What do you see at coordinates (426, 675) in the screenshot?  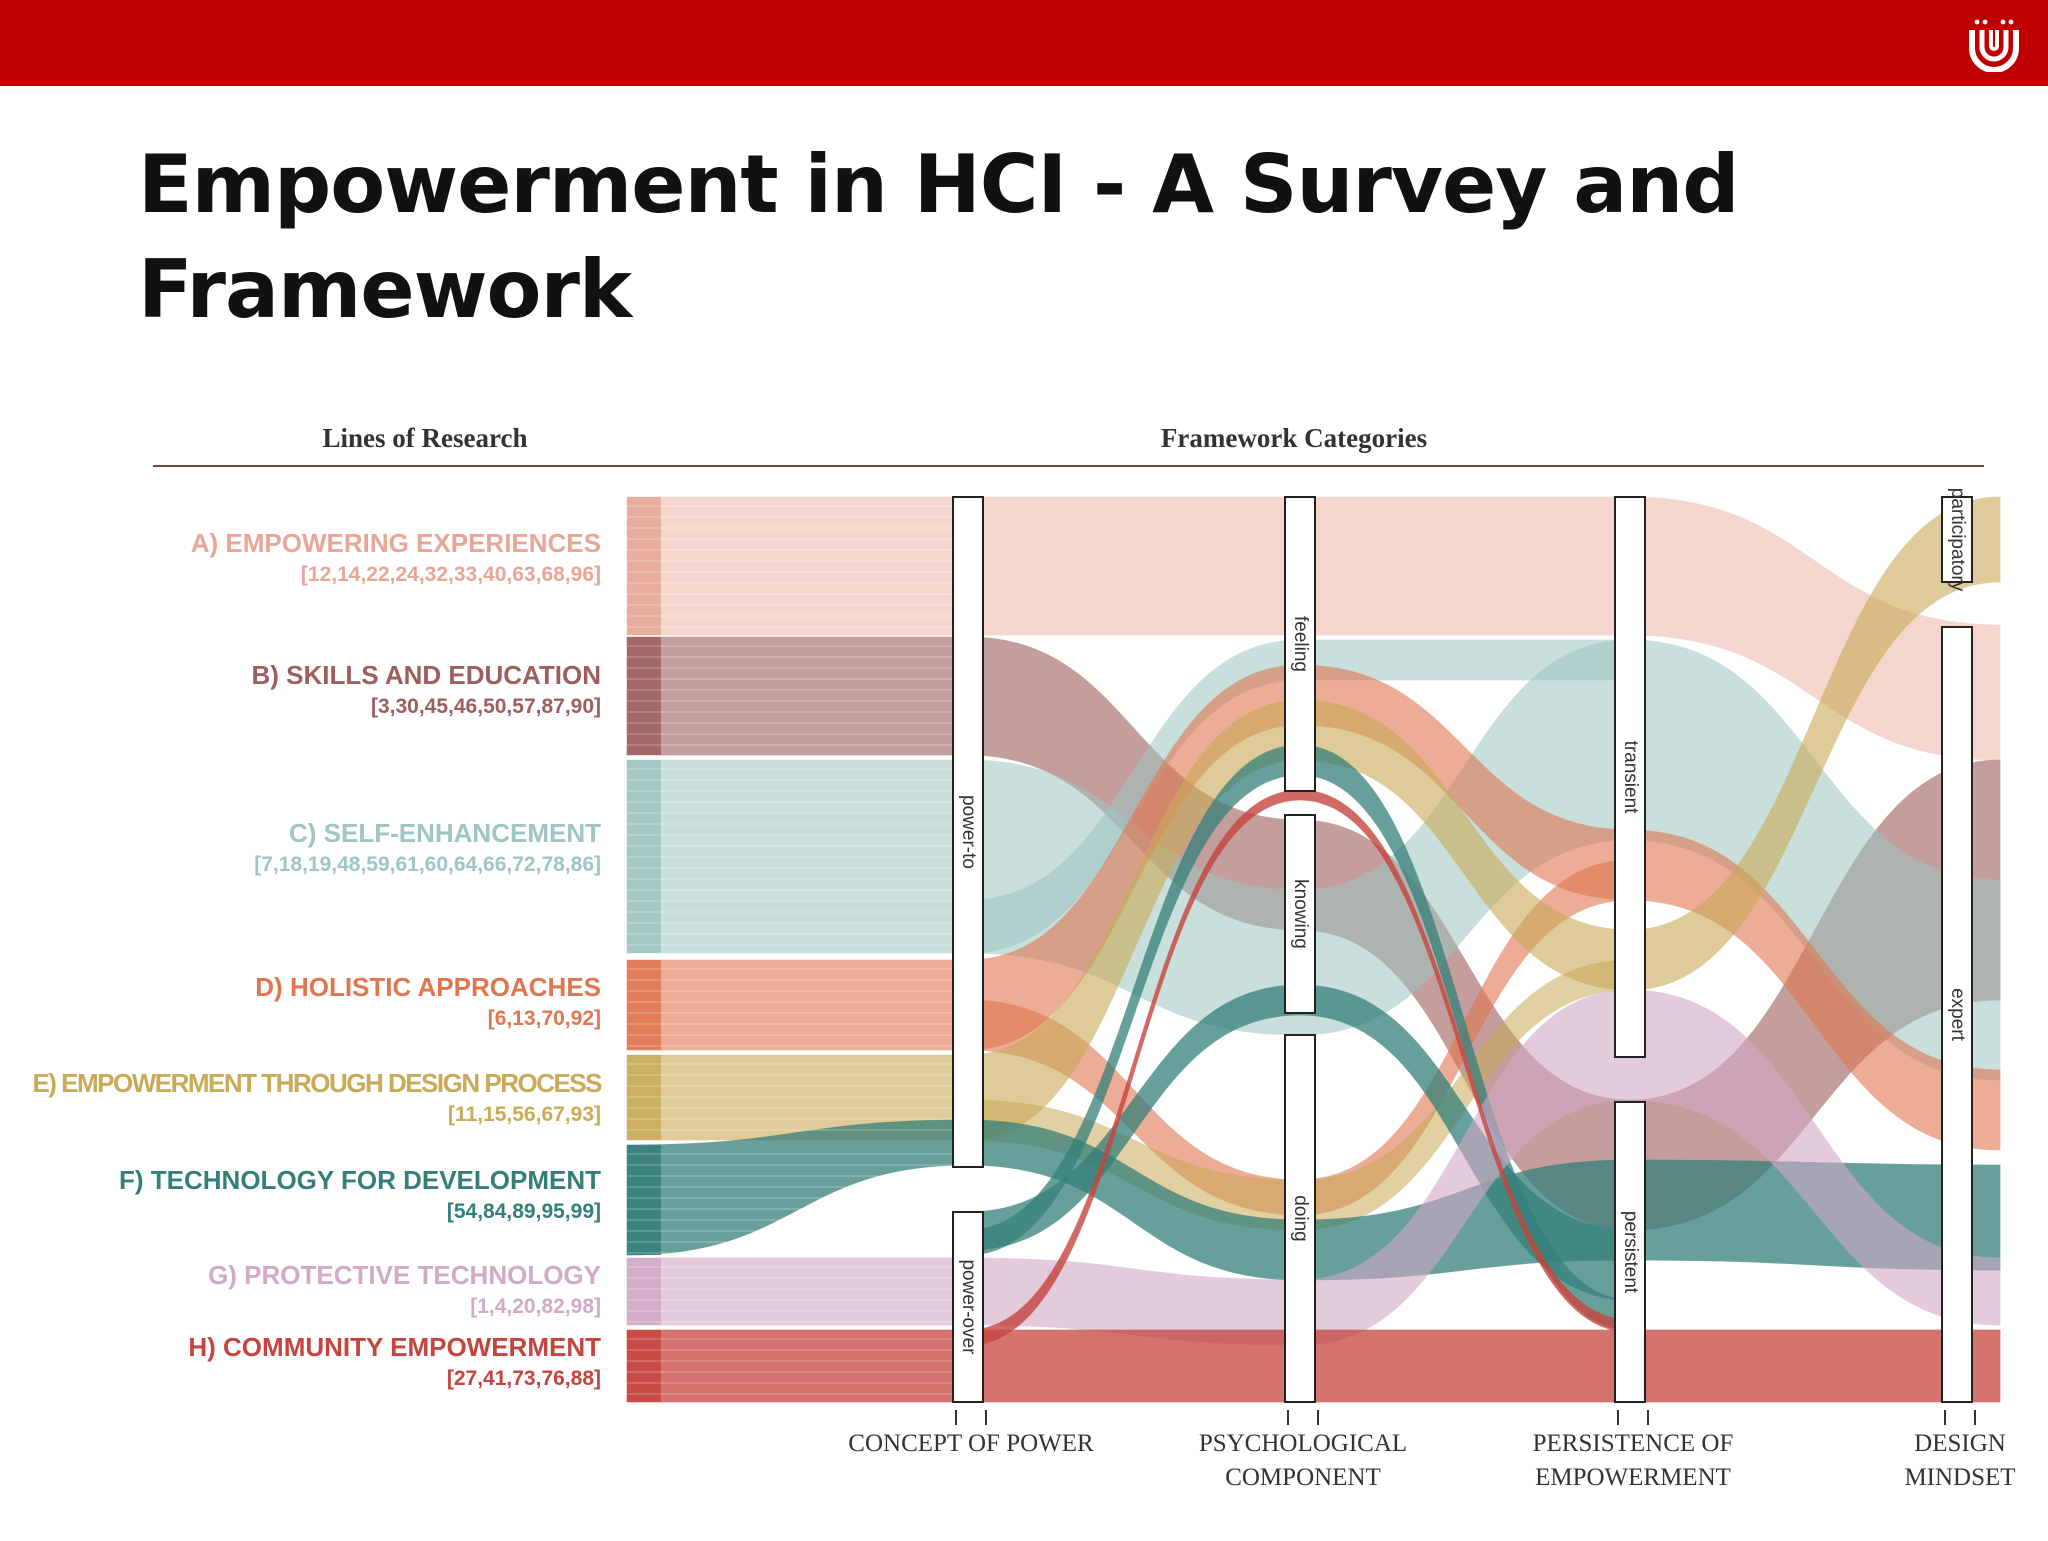 I see `lane-name: B) SKILLS AND EDUCATION` at bounding box center [426, 675].